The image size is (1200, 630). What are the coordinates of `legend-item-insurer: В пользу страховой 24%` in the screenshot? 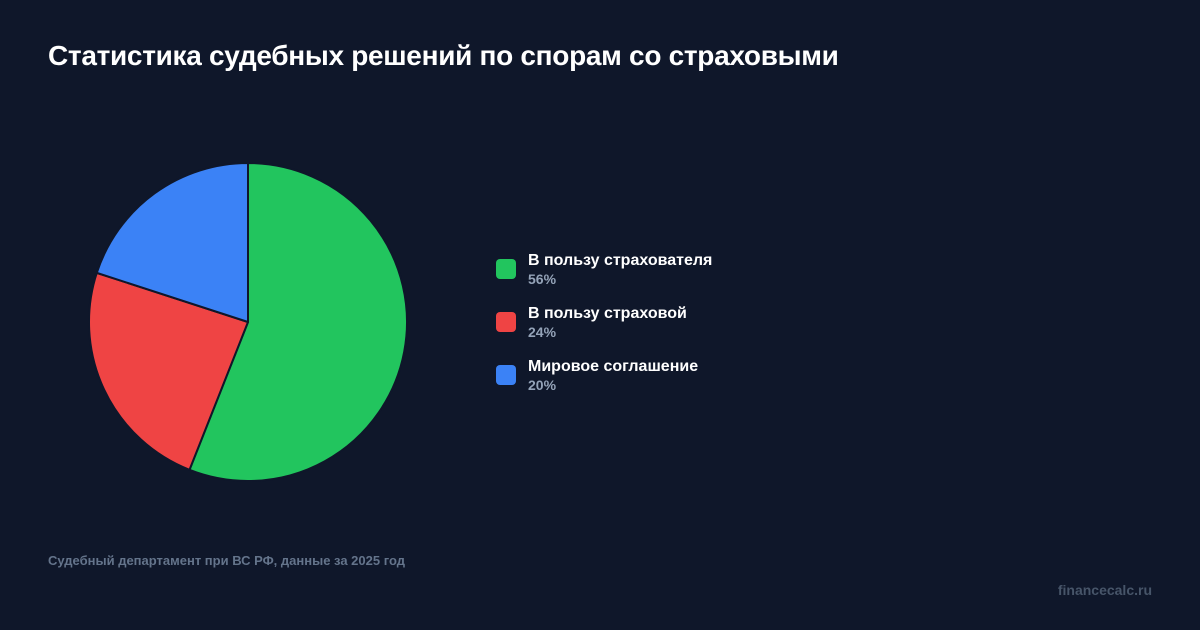 It's located at (604, 331).